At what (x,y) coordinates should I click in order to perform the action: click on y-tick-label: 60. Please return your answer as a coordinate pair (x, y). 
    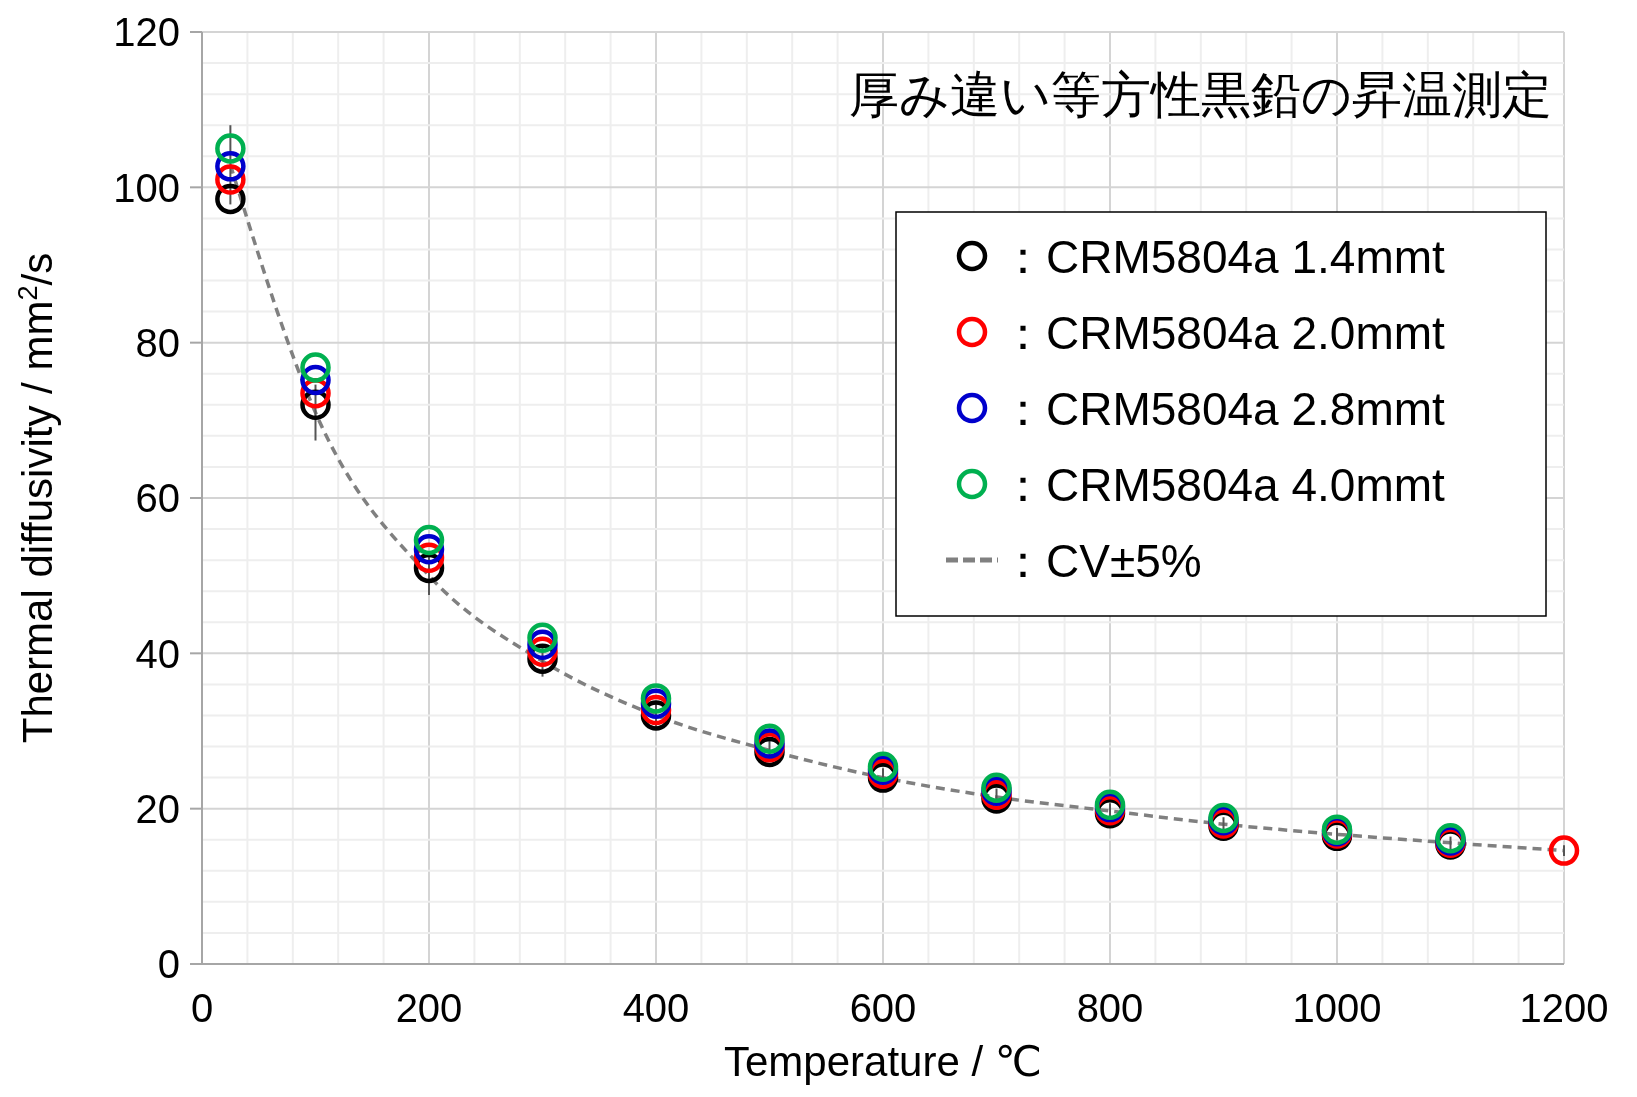
    Looking at the image, I should click on (157, 498).